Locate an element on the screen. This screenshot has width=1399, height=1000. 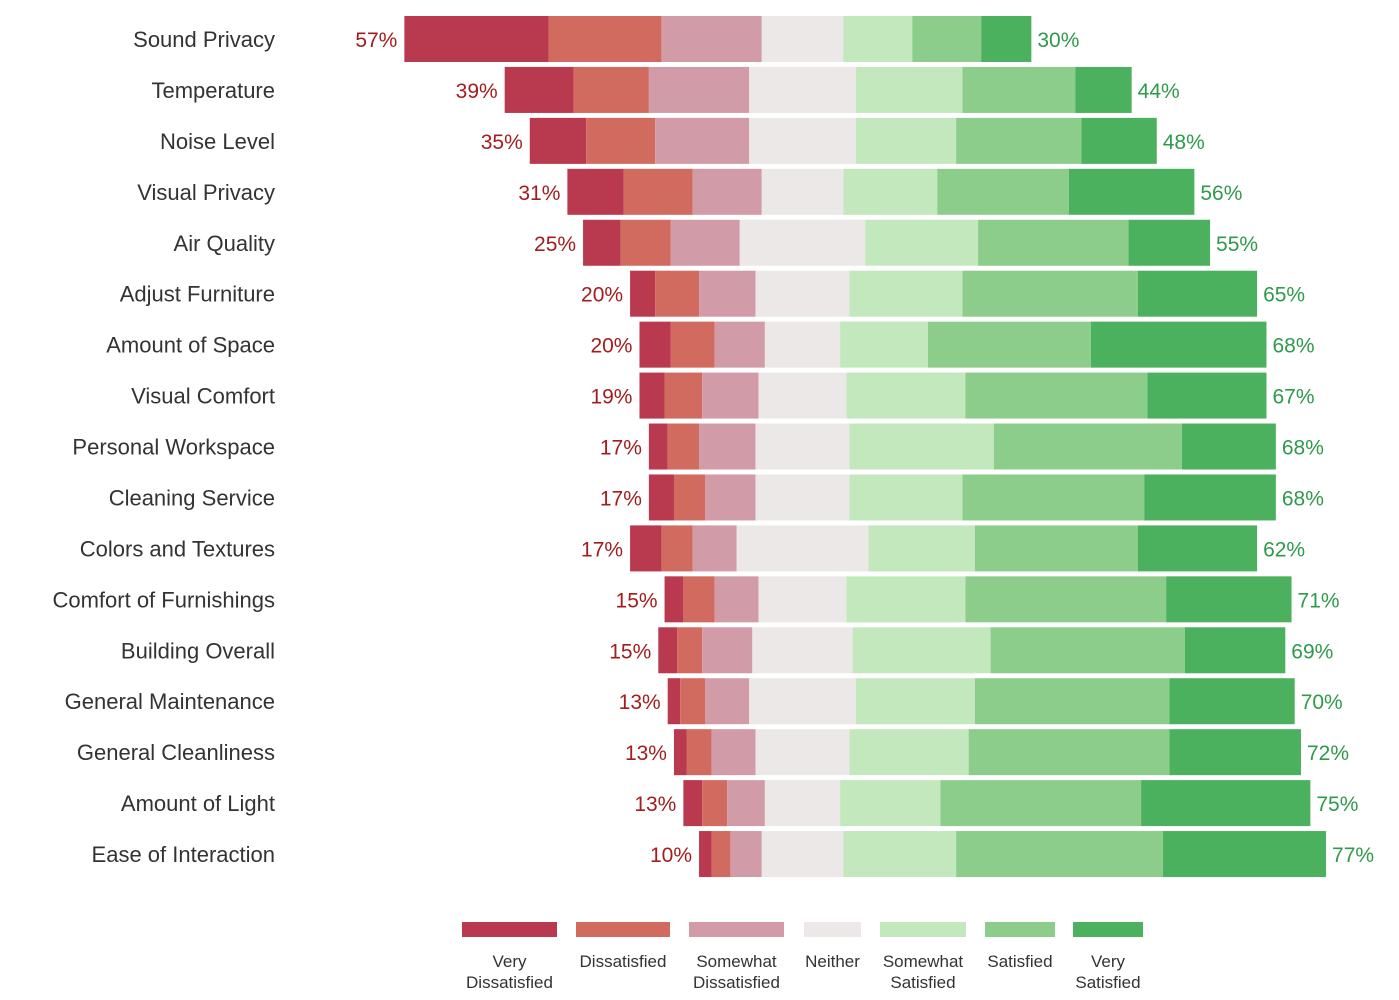
legend-item-satisfied: Satisfied is located at coordinates (1020, 946).